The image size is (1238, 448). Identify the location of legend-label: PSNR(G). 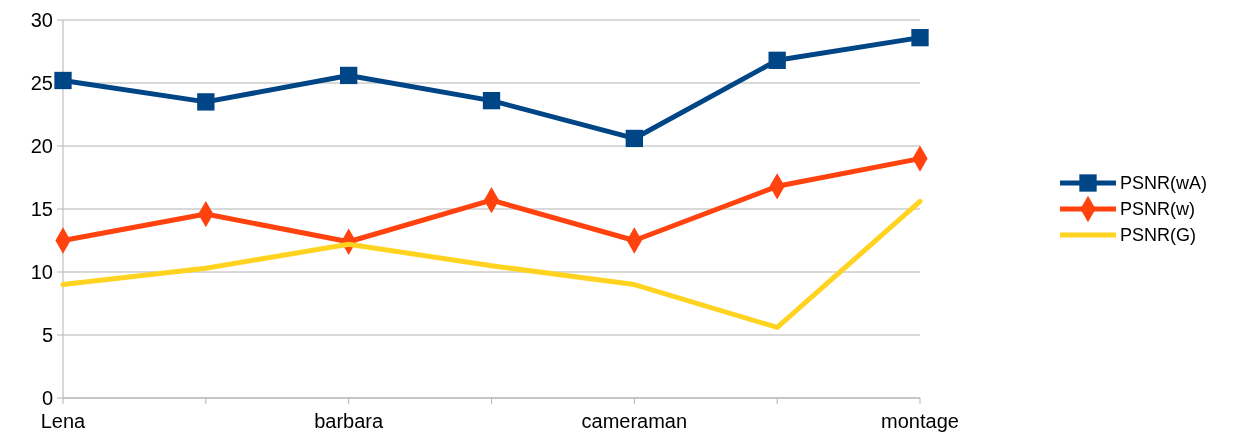
(1158, 235).